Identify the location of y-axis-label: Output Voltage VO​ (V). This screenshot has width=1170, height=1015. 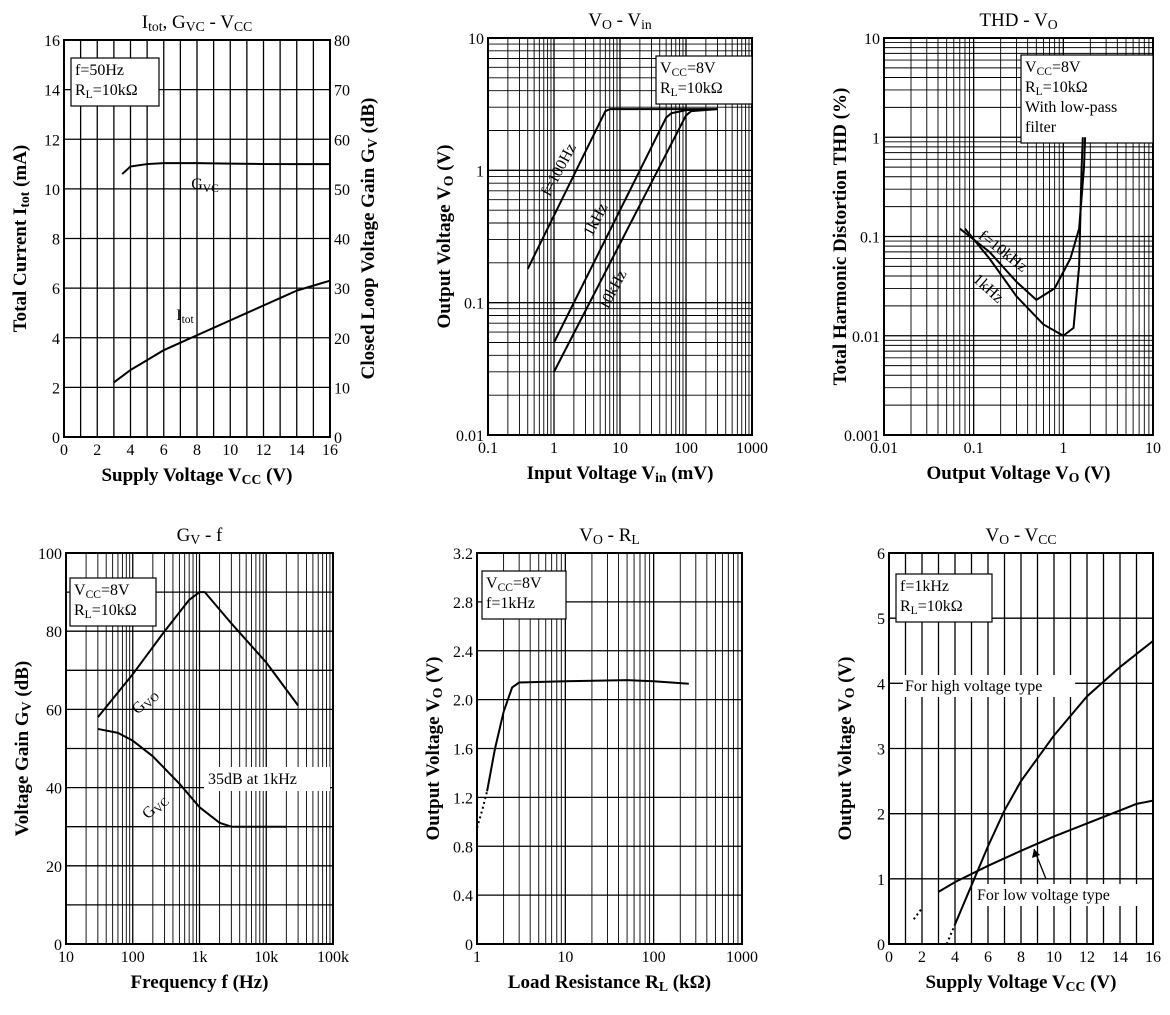
(434, 749).